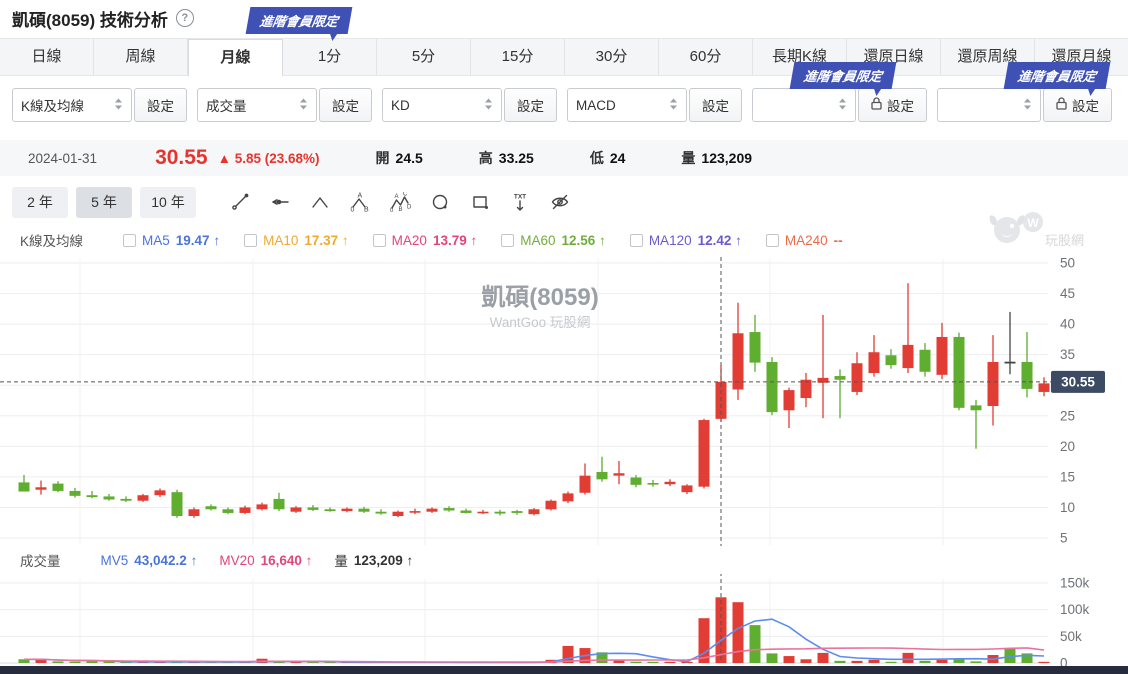 The width and height of the screenshot is (1128, 674). What do you see at coordinates (1081, 56) in the screenshot?
I see `tab-item-11: 還原月線` at bounding box center [1081, 56].